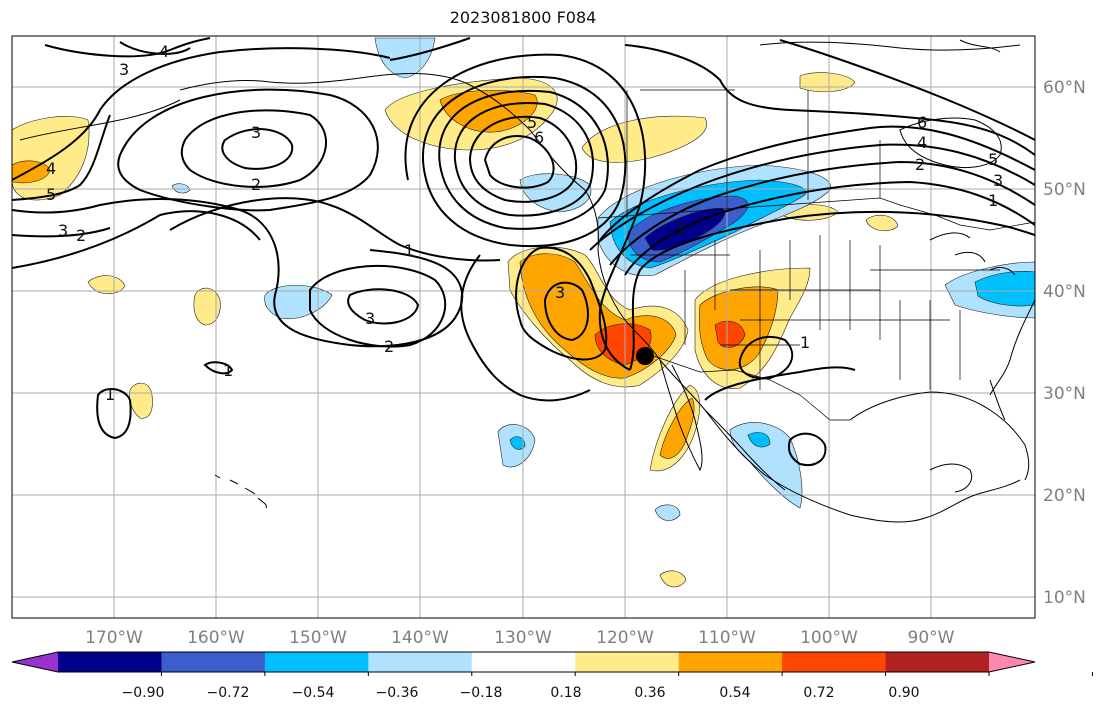 Image resolution: width=1105 pixels, height=712 pixels. What do you see at coordinates (745, 450) in the screenshot?
I see `mexico-west-coastline` at bounding box center [745, 450].